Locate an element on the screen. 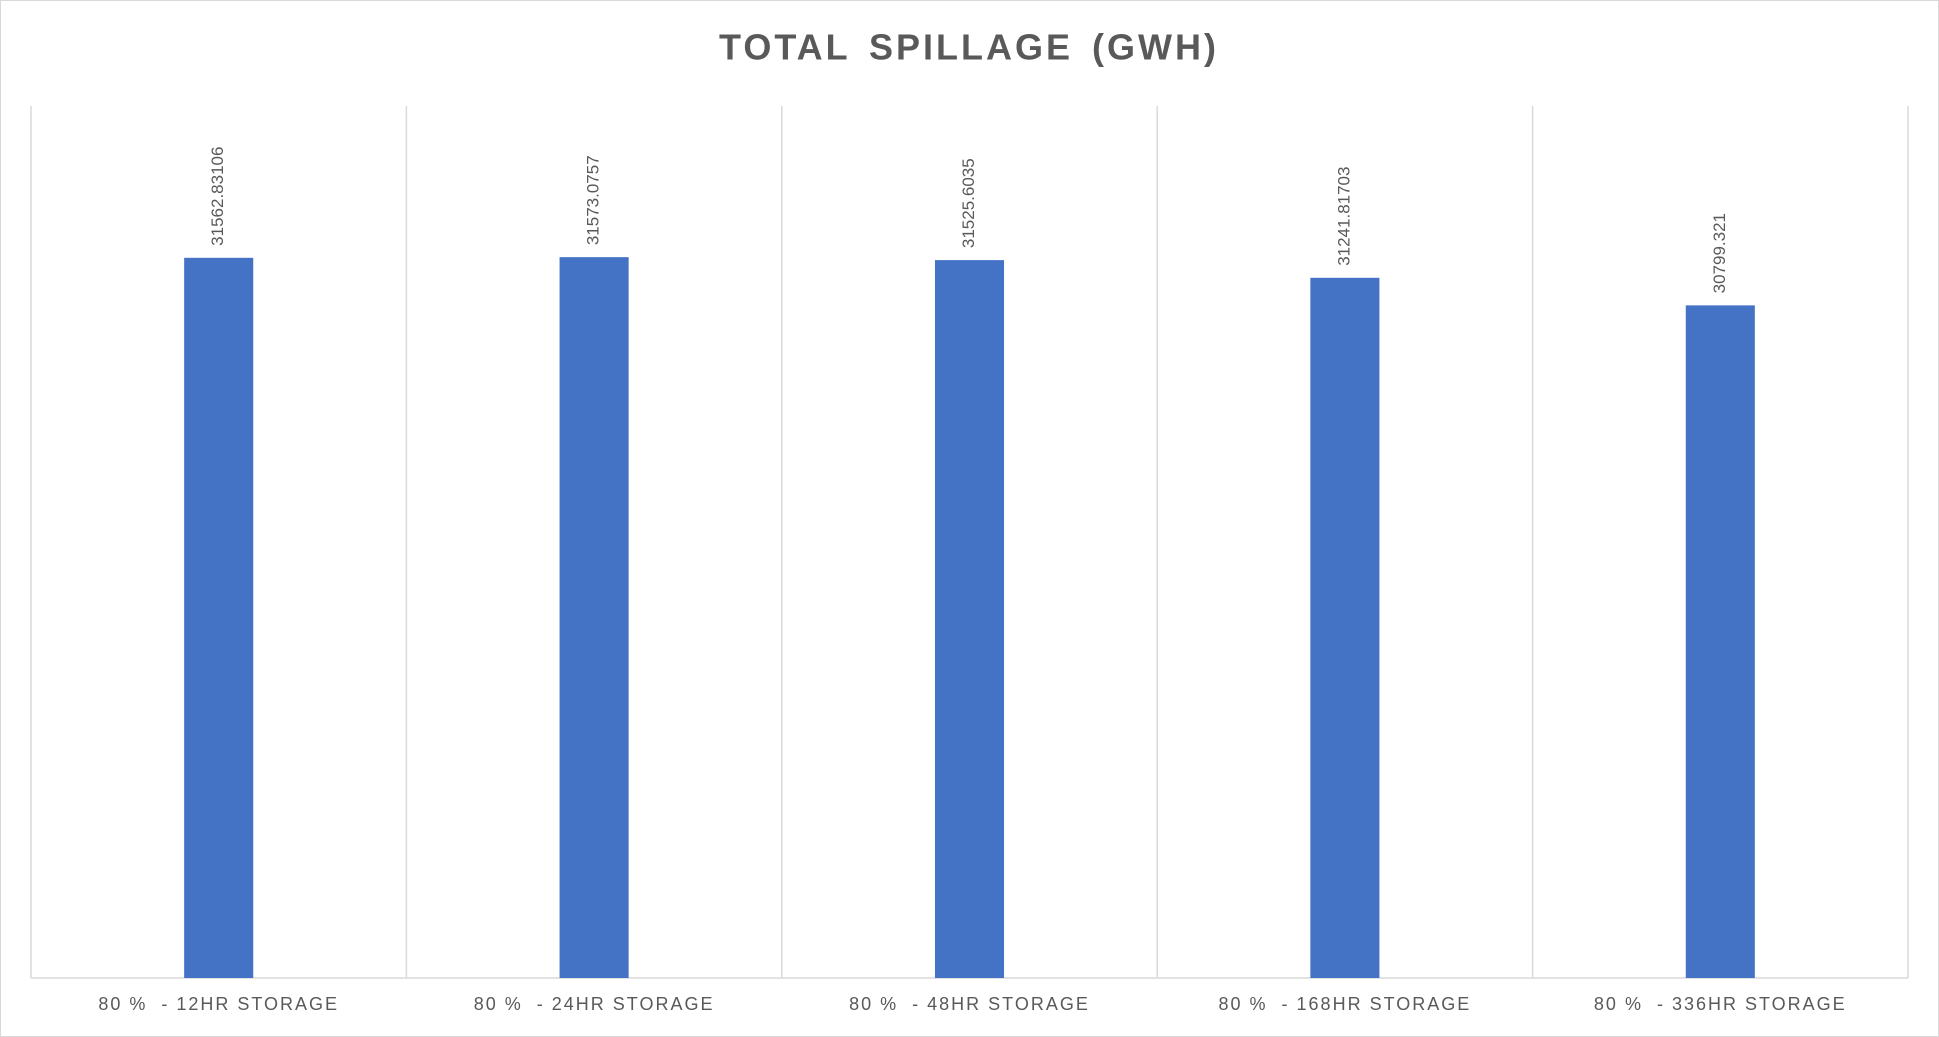 Image resolution: width=1939 pixels, height=1037 pixels. x-tick-label: 80 % - 48HR STORAGE is located at coordinates (969, 1004).